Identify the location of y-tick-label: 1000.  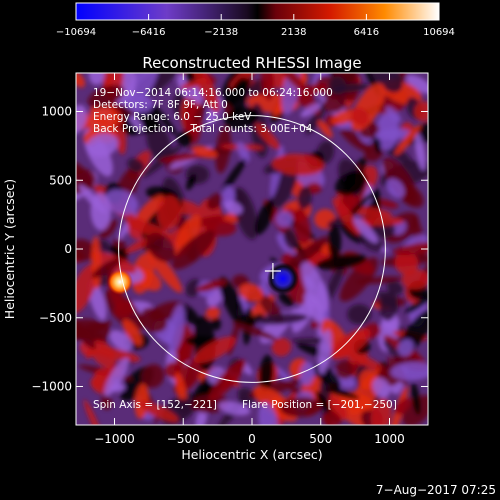
(56, 112).